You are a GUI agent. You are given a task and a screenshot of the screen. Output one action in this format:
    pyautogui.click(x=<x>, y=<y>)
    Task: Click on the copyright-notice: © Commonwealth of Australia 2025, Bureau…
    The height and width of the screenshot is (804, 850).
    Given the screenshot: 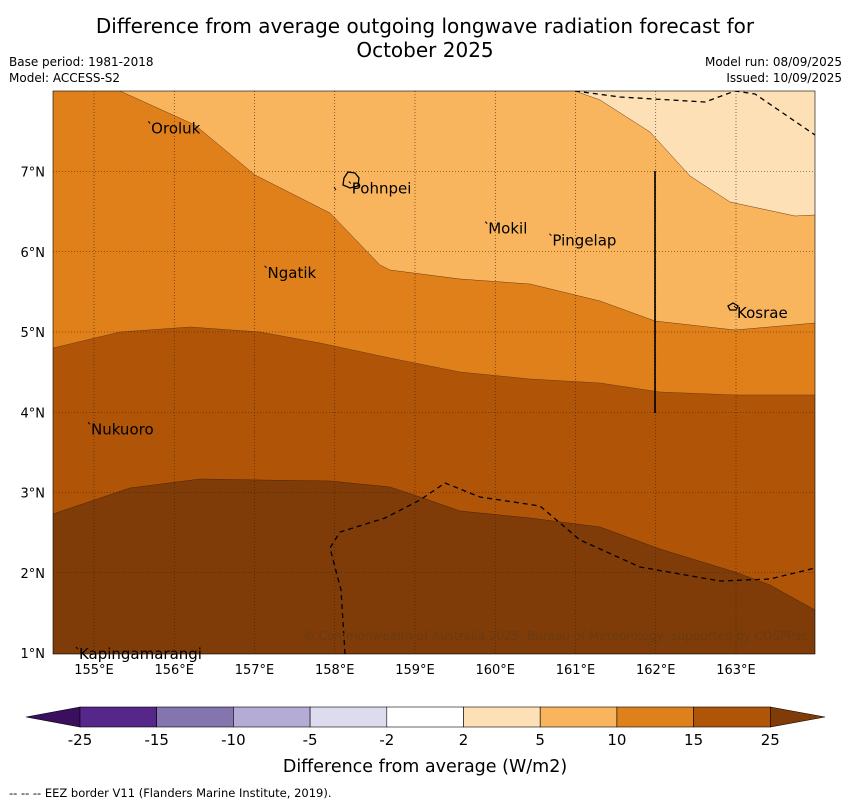 What is the action you would take?
    pyautogui.click(x=555, y=636)
    